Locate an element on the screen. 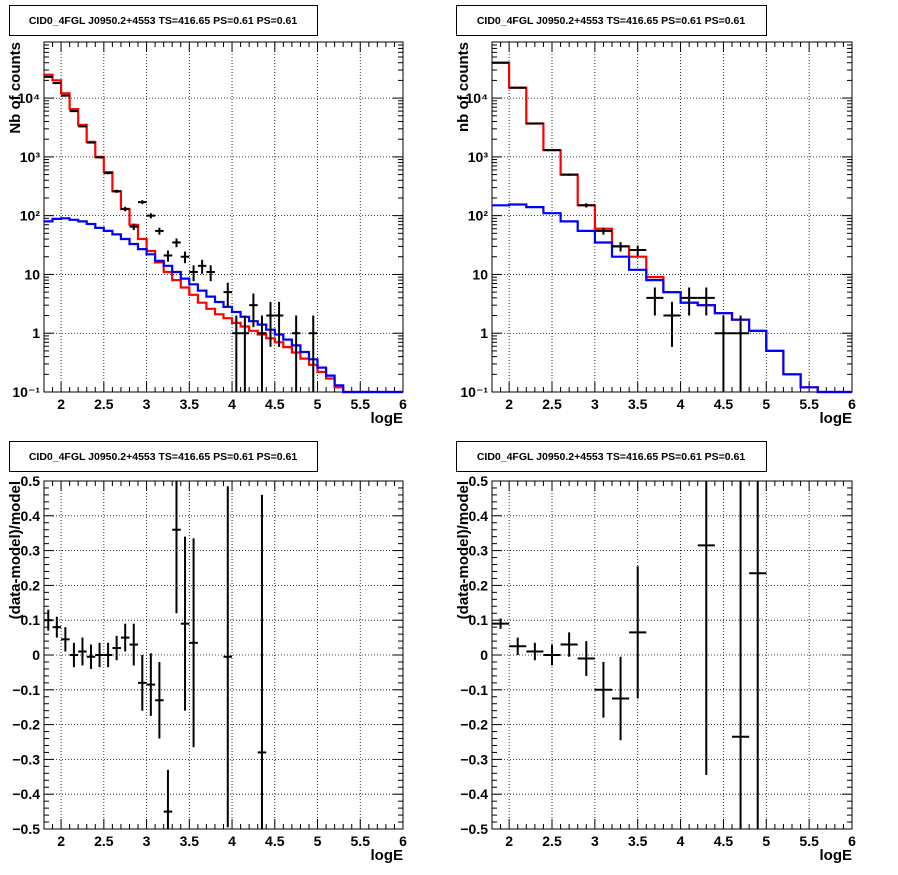 The image size is (898, 875). model-total-histogram is located at coordinates (223, 233).